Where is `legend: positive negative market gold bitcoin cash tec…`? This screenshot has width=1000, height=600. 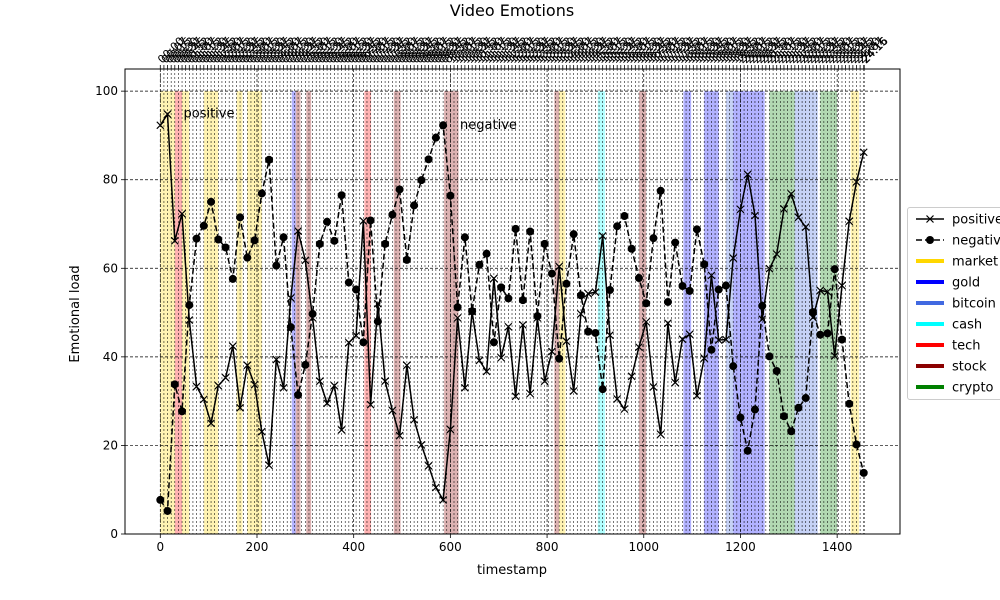 legend: positive negative market gold bitcoin cash tec… is located at coordinates (953, 303).